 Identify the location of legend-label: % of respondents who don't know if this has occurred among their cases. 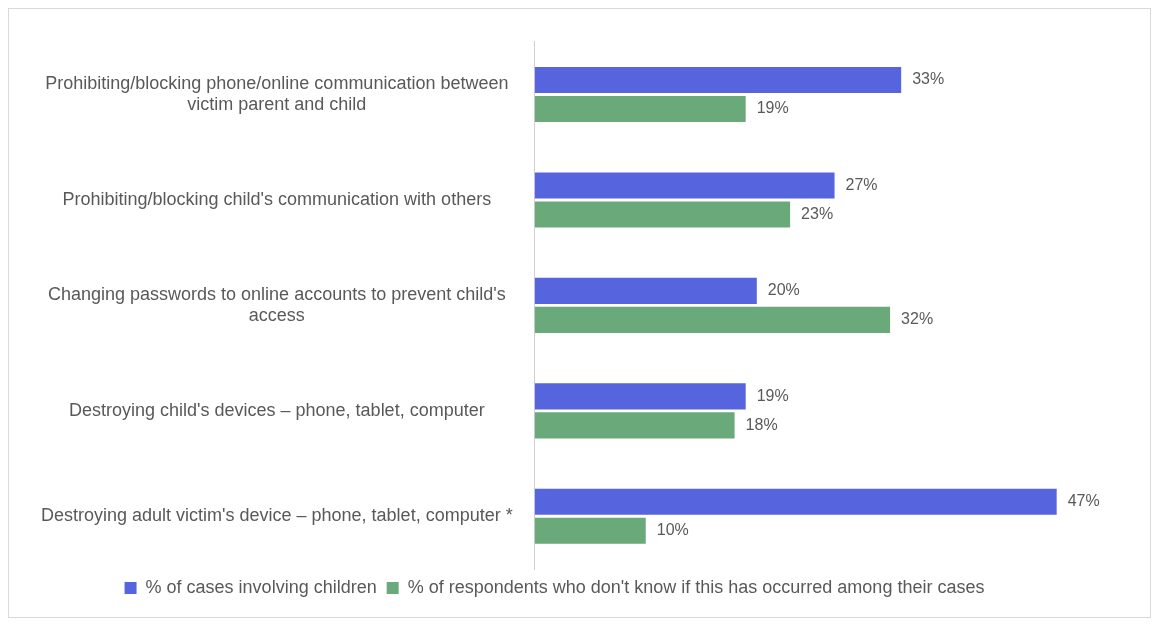
(696, 586).